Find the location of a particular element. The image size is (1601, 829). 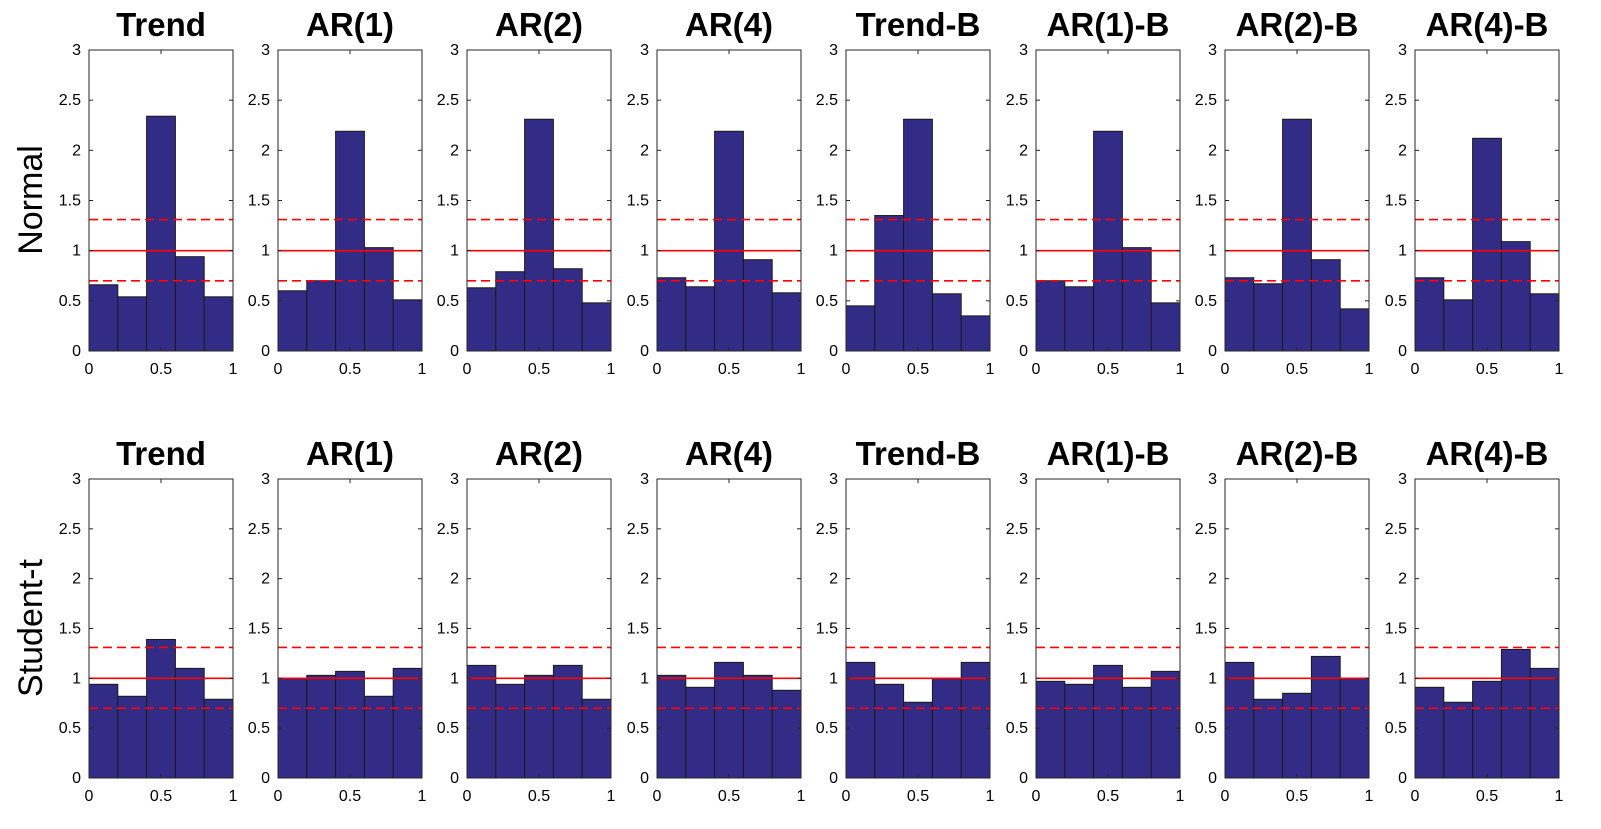

panel-title: AR(2) is located at coordinates (539, 24).